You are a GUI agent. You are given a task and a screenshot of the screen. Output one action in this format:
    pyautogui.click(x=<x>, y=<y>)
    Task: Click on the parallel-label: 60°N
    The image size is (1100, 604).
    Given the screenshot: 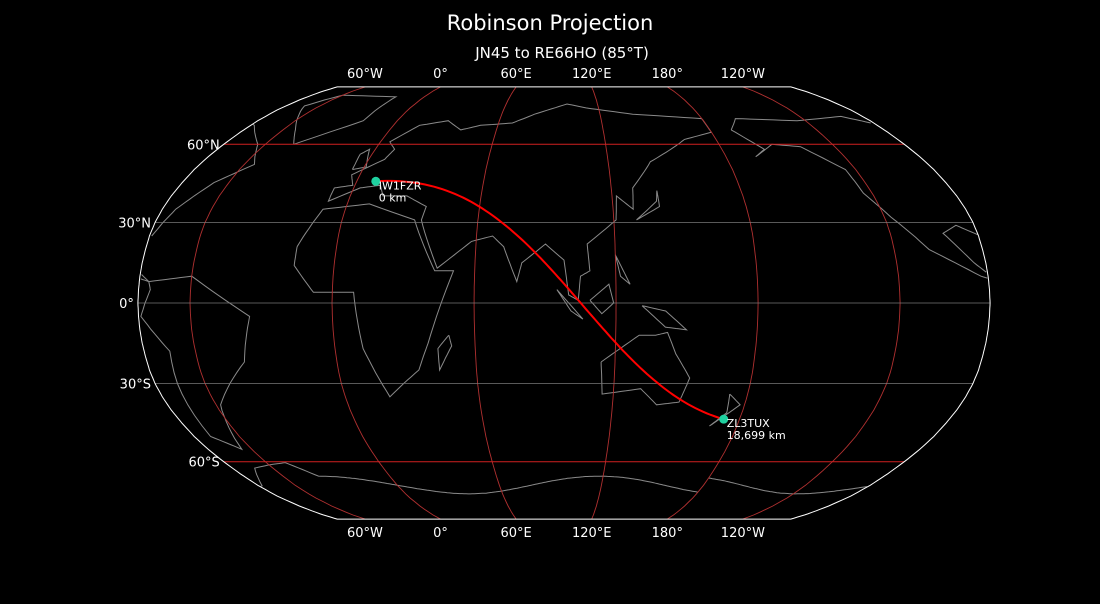 What is the action you would take?
    pyautogui.click(x=203, y=145)
    